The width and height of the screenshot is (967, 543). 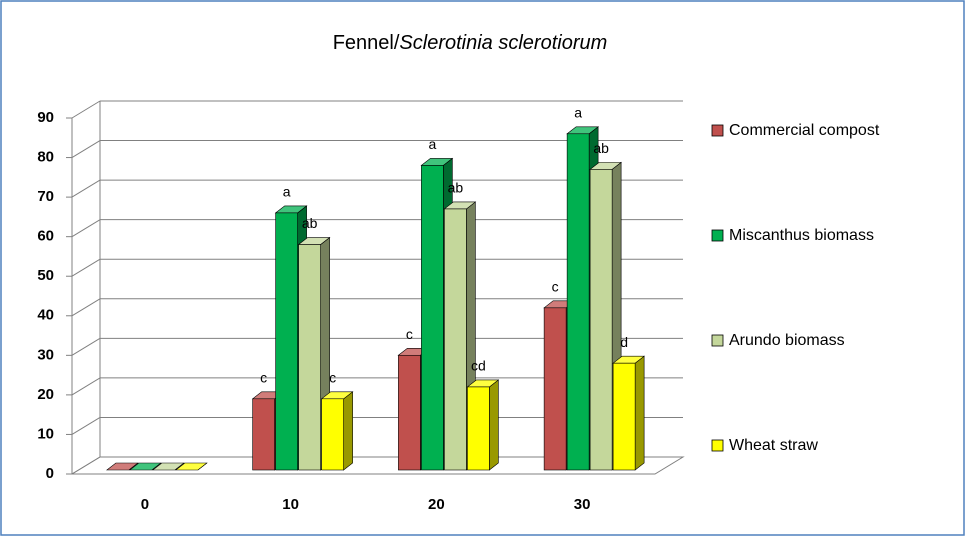 I want to click on bar-annotation: d, so click(x=624, y=342).